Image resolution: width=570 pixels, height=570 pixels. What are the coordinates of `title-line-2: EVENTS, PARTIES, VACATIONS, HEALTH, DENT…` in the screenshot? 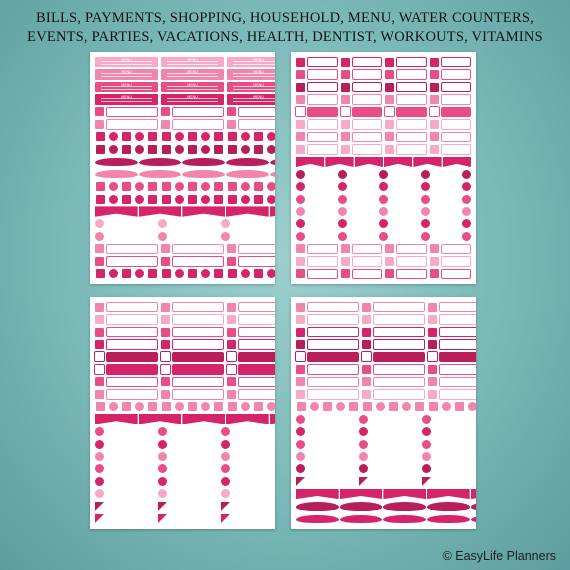 It's located at (285, 37).